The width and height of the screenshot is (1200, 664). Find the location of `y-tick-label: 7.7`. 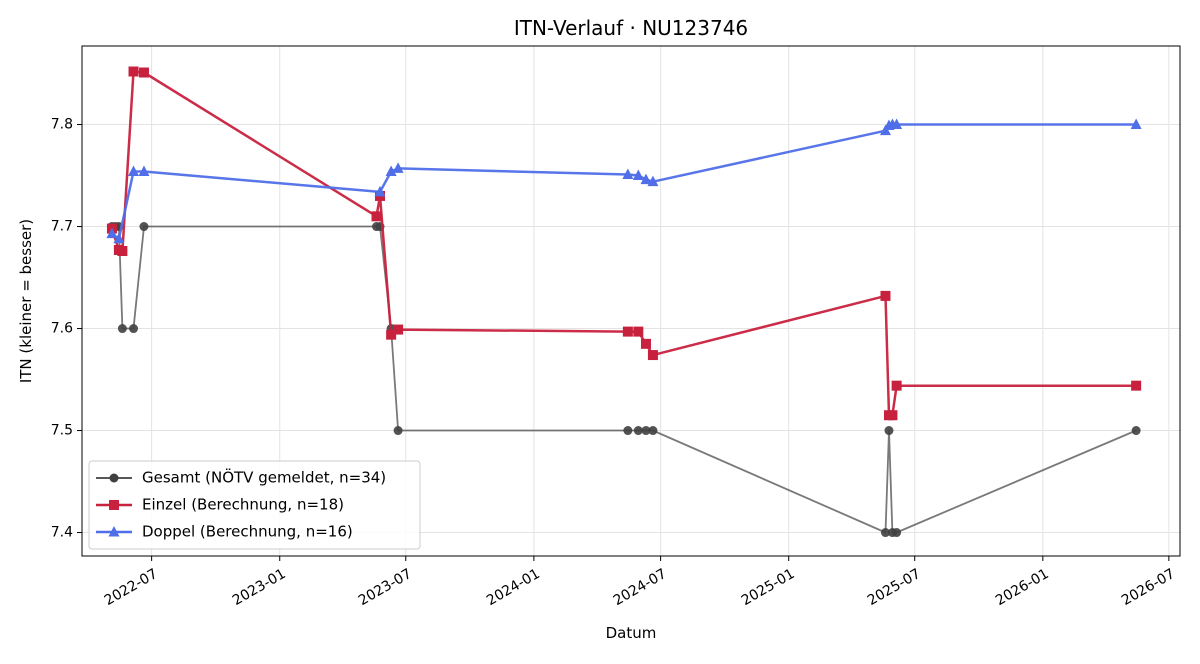

y-tick-label: 7.7 is located at coordinates (62, 227).